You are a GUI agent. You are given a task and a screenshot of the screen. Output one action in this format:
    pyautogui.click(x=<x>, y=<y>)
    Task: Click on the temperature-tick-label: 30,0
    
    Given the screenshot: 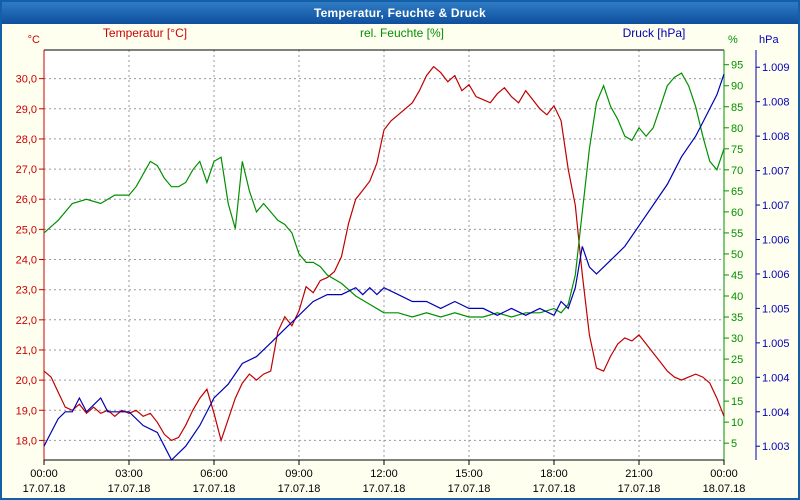 What is the action you would take?
    pyautogui.click(x=26, y=80)
    